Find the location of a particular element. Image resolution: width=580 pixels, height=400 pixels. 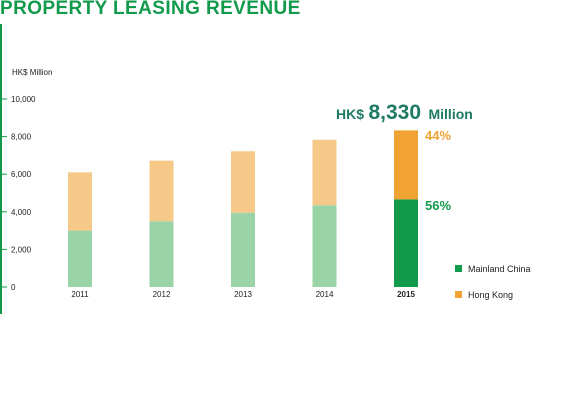

bar-mainland-china-2011 is located at coordinates (80, 258).